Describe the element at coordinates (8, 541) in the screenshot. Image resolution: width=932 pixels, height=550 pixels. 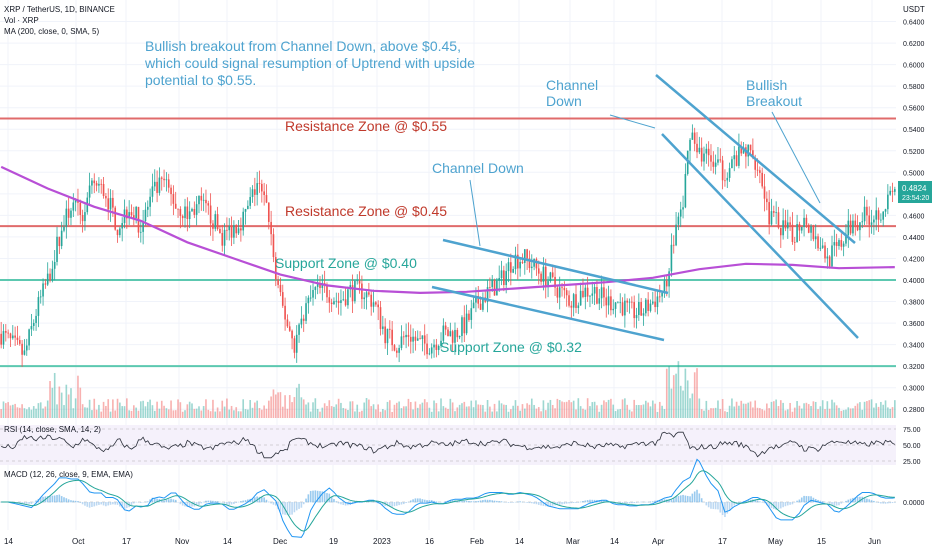
I see `x-tick-label: 14` at that location.